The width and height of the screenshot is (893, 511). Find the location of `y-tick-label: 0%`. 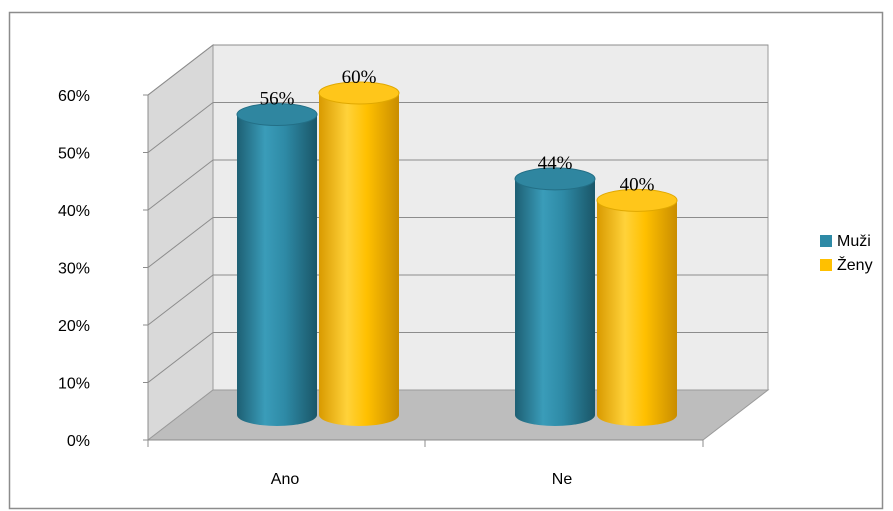

y-tick-label: 0% is located at coordinates (78, 441).